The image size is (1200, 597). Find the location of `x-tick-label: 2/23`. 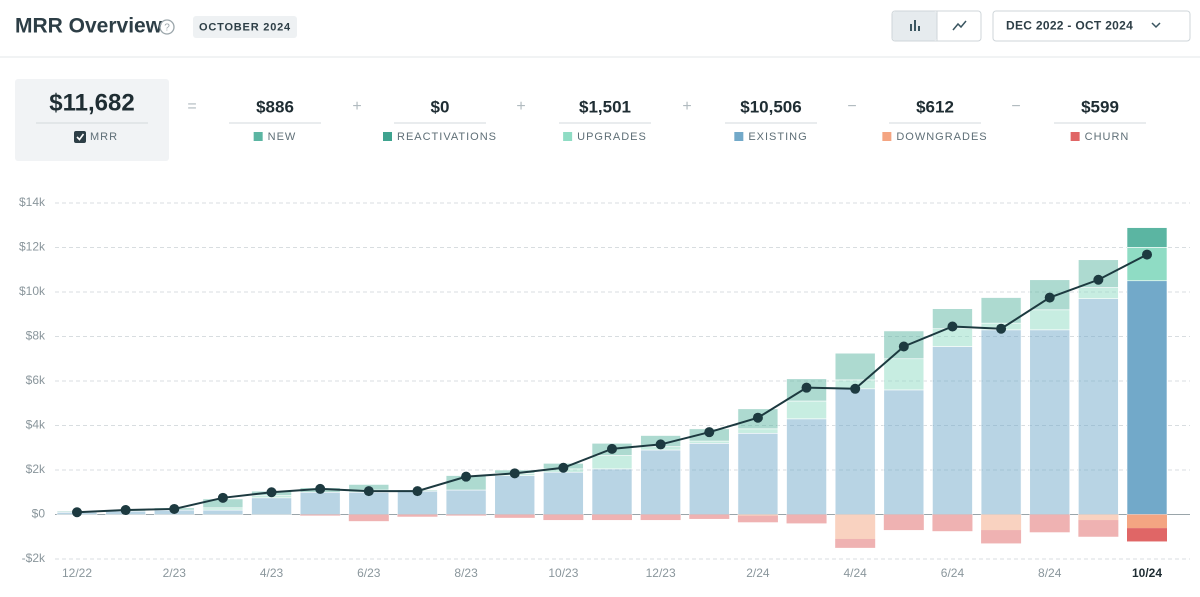

x-tick-label: 2/23 is located at coordinates (175, 573).